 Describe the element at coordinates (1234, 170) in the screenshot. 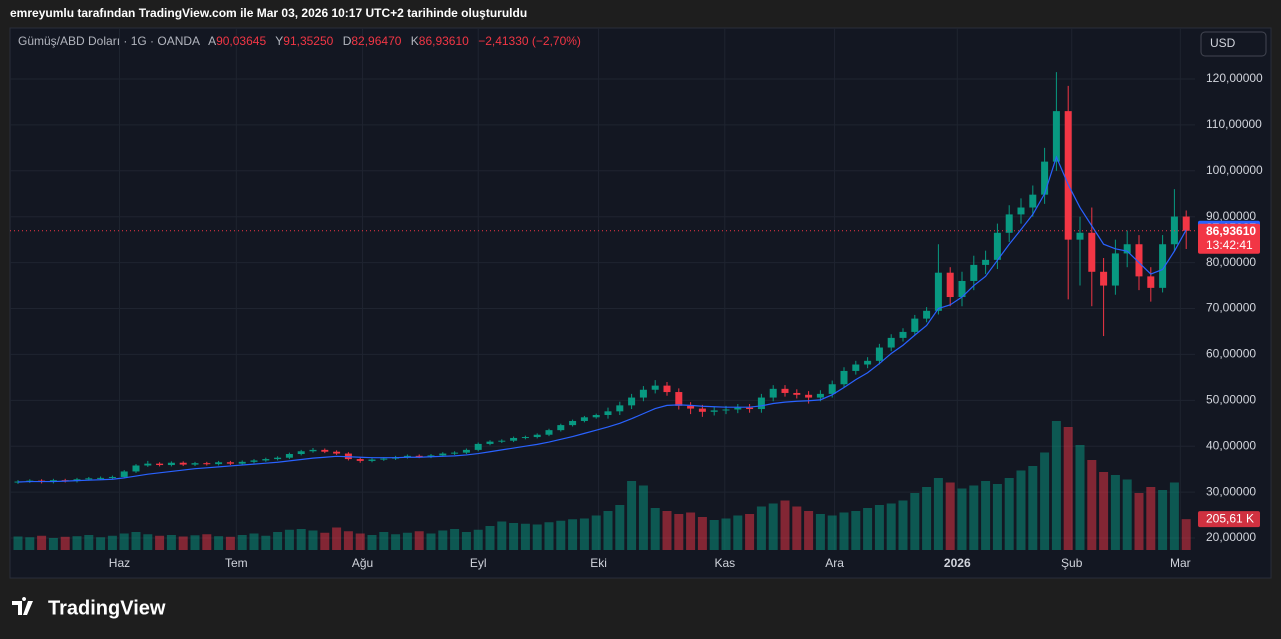

I see `y-tick-label: 100,00000` at that location.